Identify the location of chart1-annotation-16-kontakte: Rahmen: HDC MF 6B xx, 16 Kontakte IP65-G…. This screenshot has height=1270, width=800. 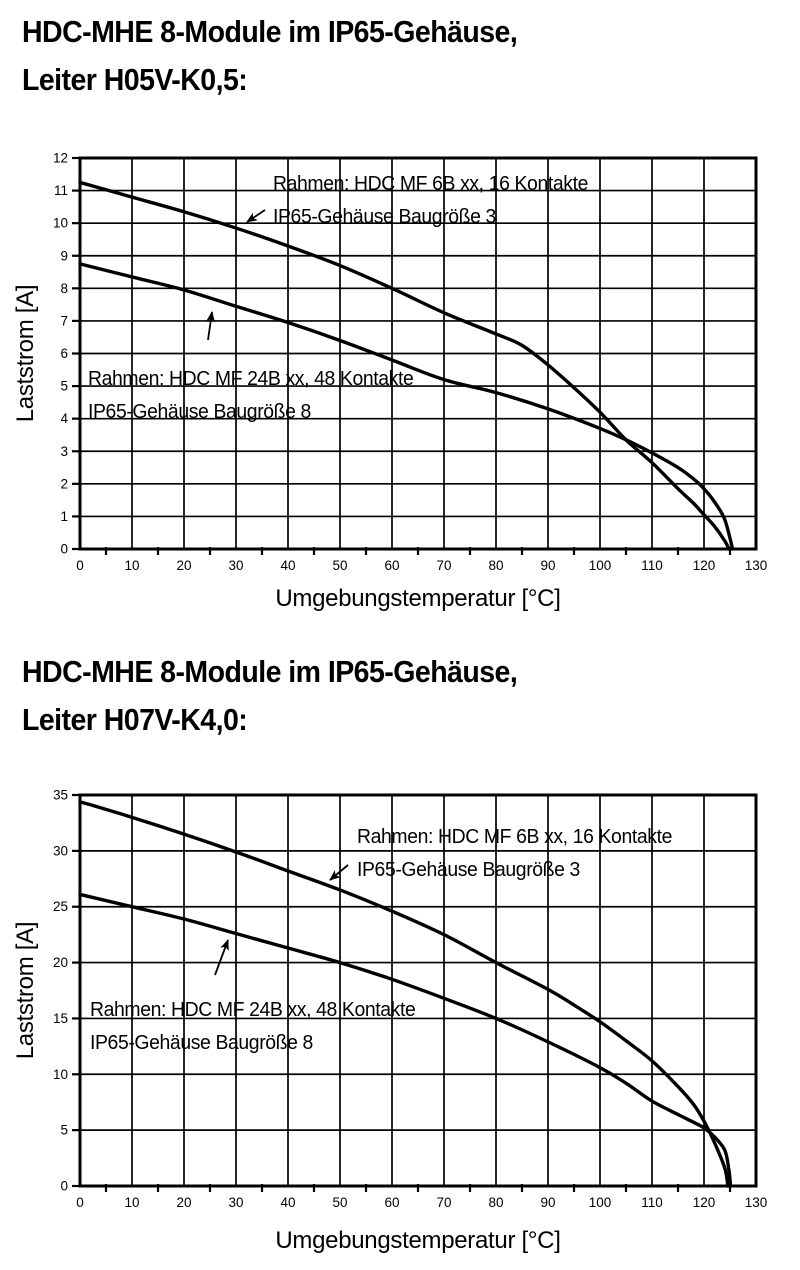
(430, 201).